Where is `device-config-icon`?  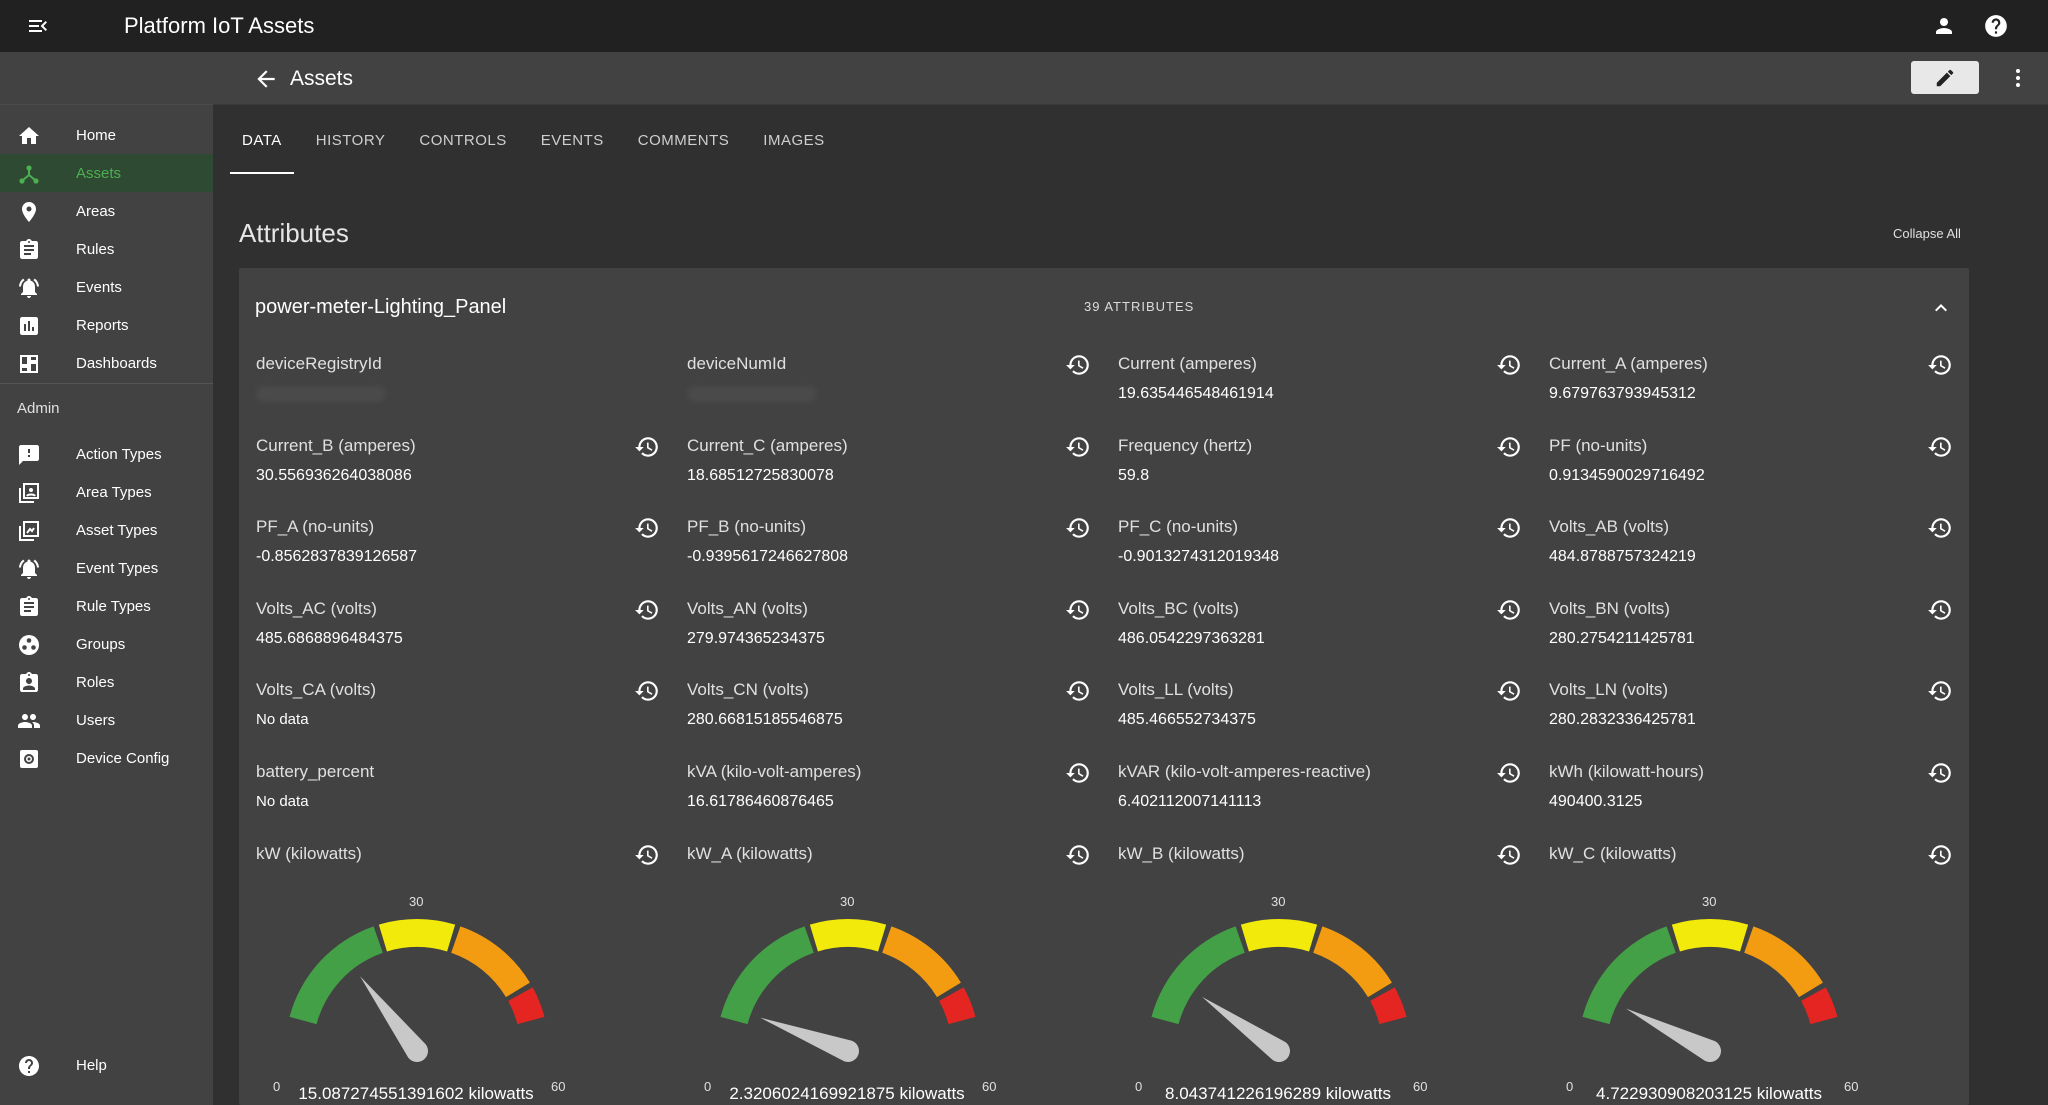 device-config-icon is located at coordinates (29, 759).